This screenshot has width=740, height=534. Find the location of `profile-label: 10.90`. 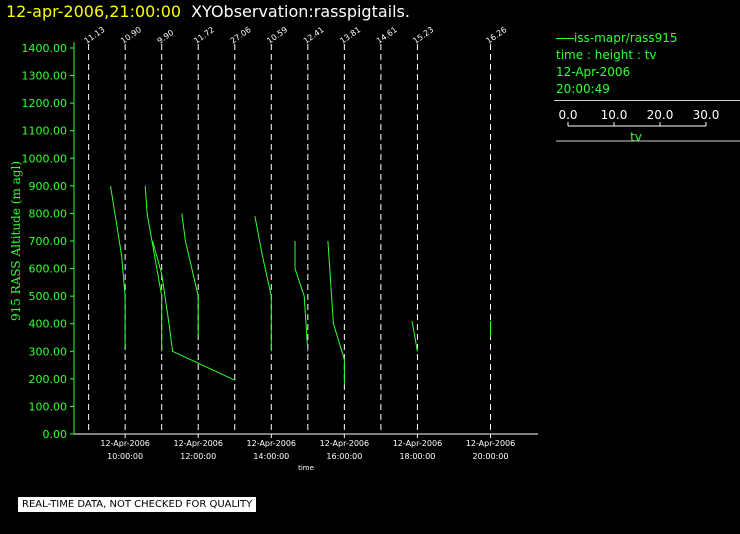

profile-label: 10.90 is located at coordinates (131, 35).